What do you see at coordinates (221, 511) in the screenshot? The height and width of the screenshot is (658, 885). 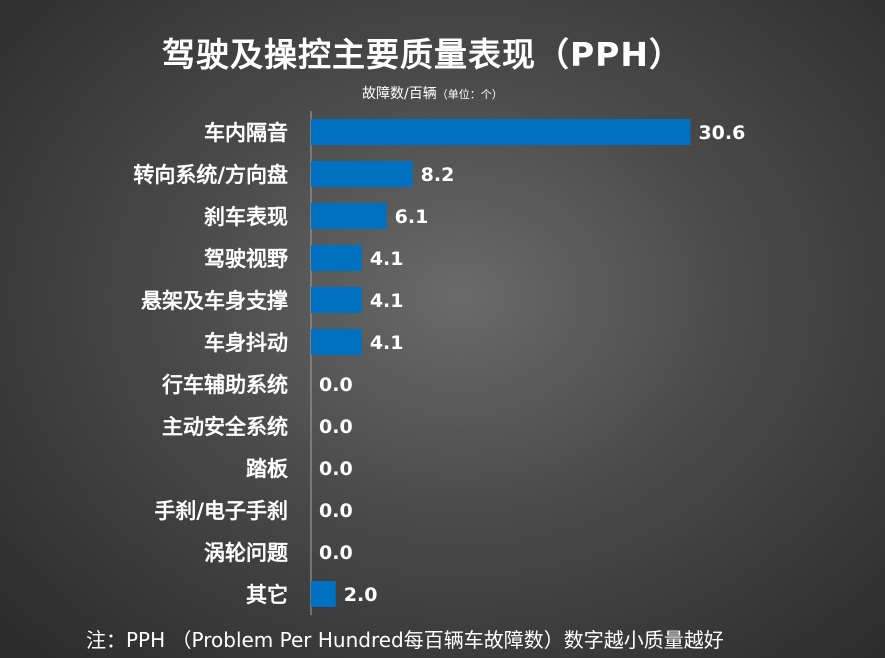 I see `category-label: 手刹/电子手刹` at bounding box center [221, 511].